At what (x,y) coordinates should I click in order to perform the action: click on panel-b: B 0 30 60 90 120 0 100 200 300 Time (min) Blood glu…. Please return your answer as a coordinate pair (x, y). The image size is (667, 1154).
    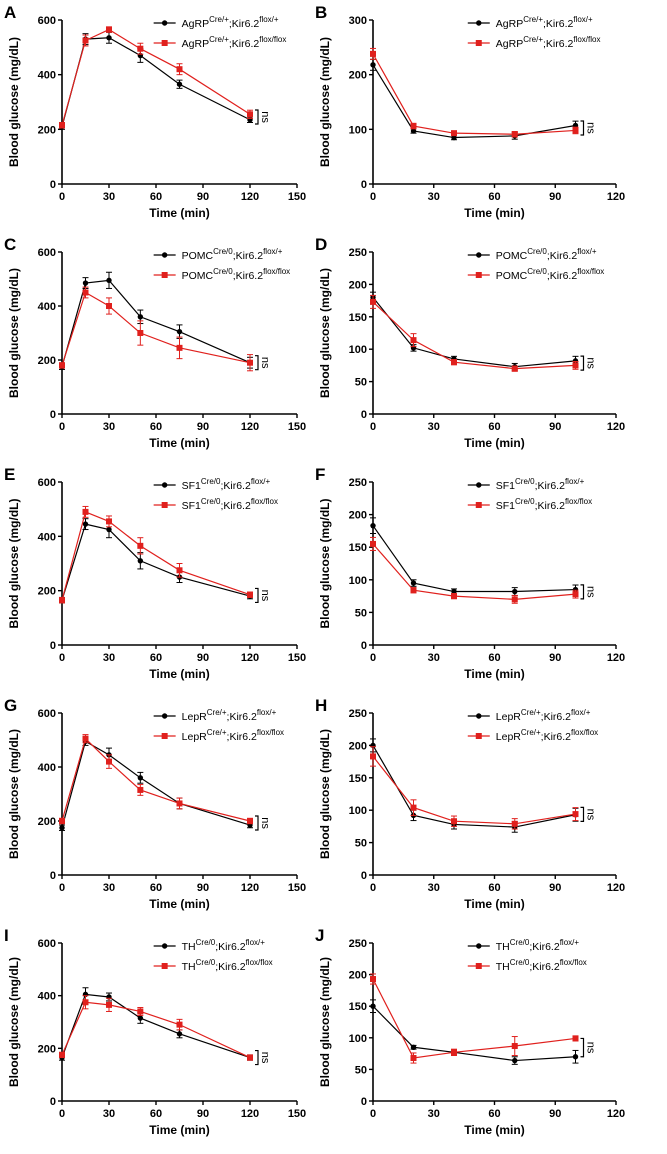
    Looking at the image, I should click on (470, 111).